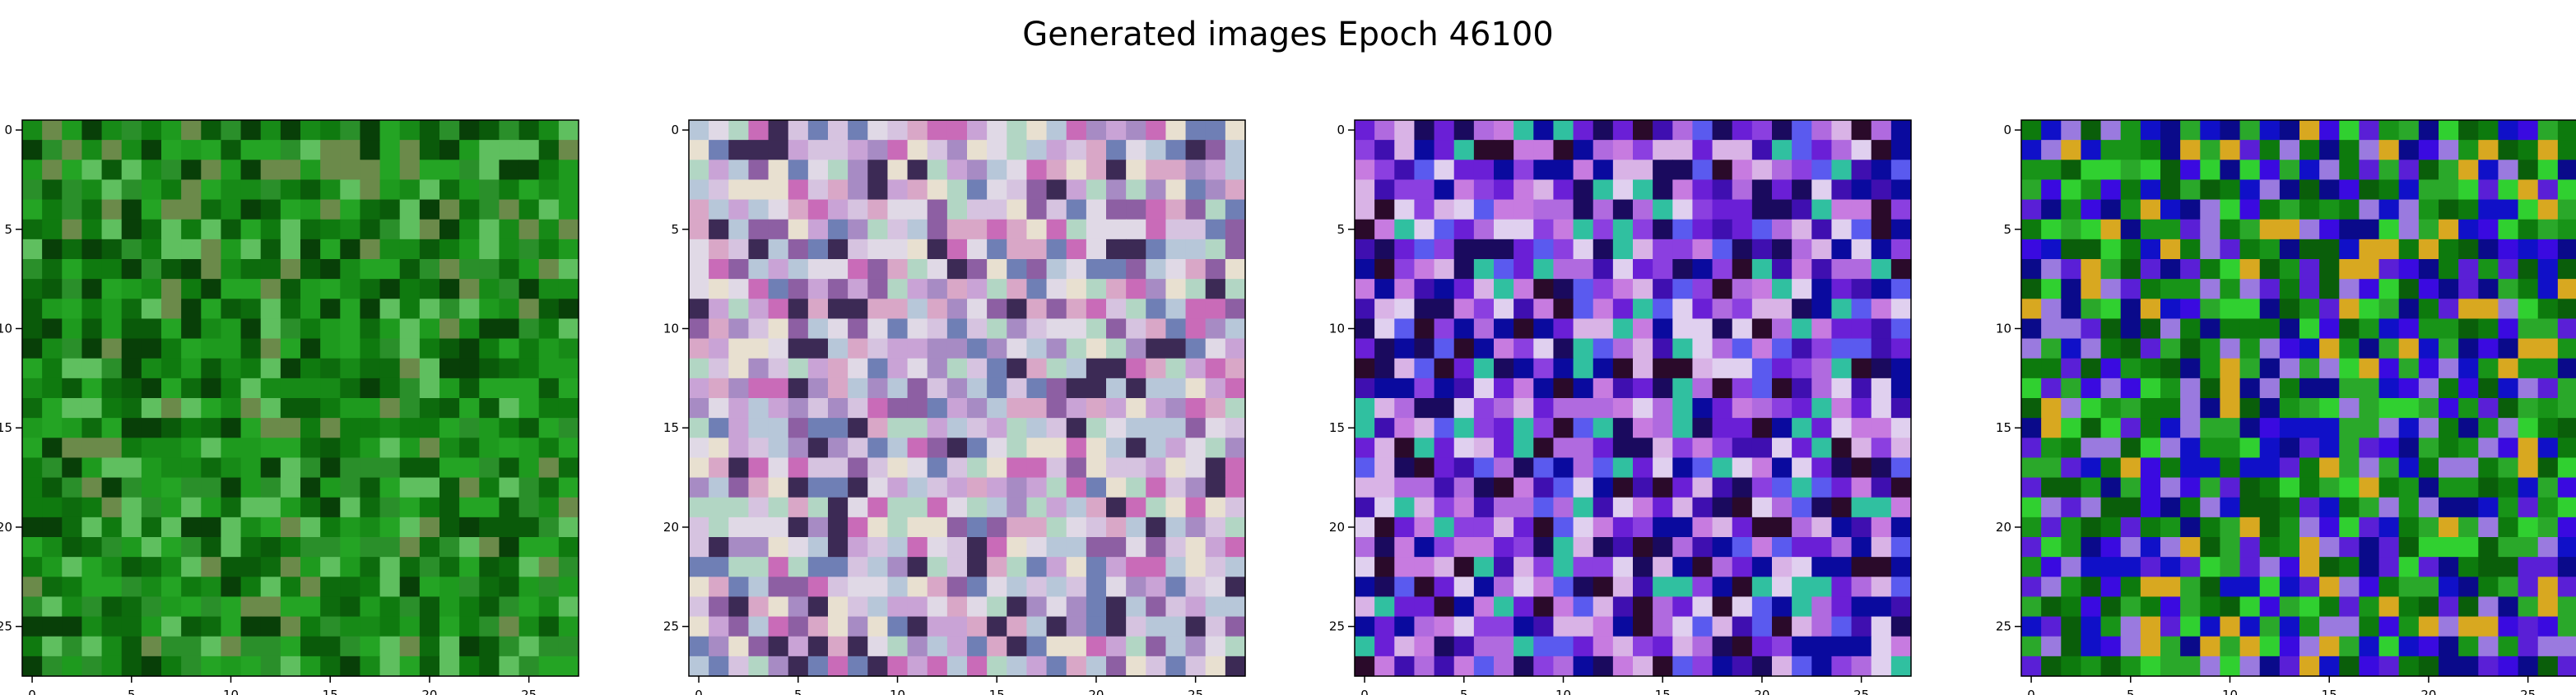 Image resolution: width=2576 pixels, height=695 pixels. What do you see at coordinates (8, 229) in the screenshot?
I see `y-tick-label: 5` at bounding box center [8, 229].